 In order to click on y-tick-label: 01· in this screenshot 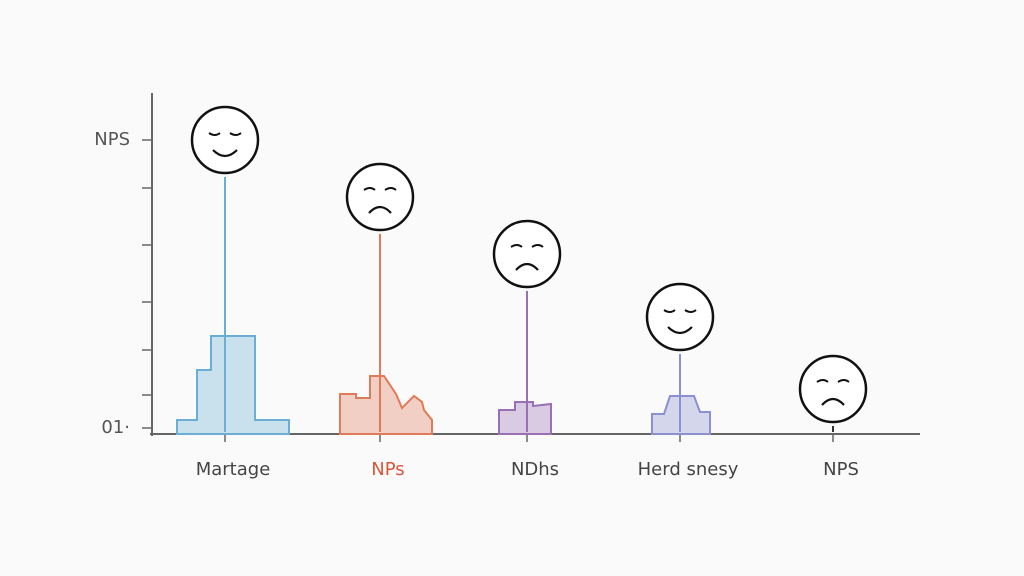, I will do `click(115, 427)`.